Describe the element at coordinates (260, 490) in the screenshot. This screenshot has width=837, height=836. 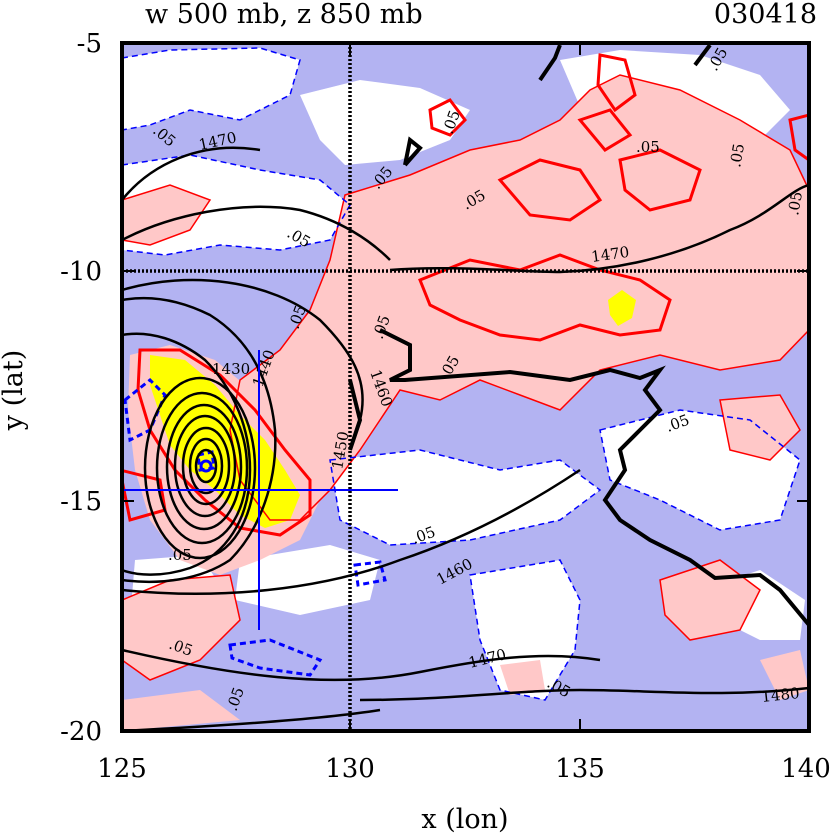
I see `track-crosshair` at that location.